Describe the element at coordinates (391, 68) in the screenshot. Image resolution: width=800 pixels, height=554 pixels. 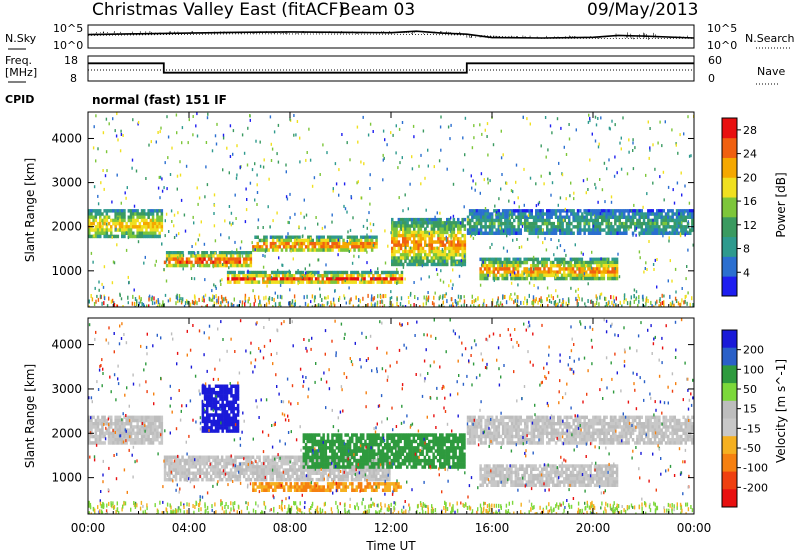
I see `freq-panel-frame` at that location.